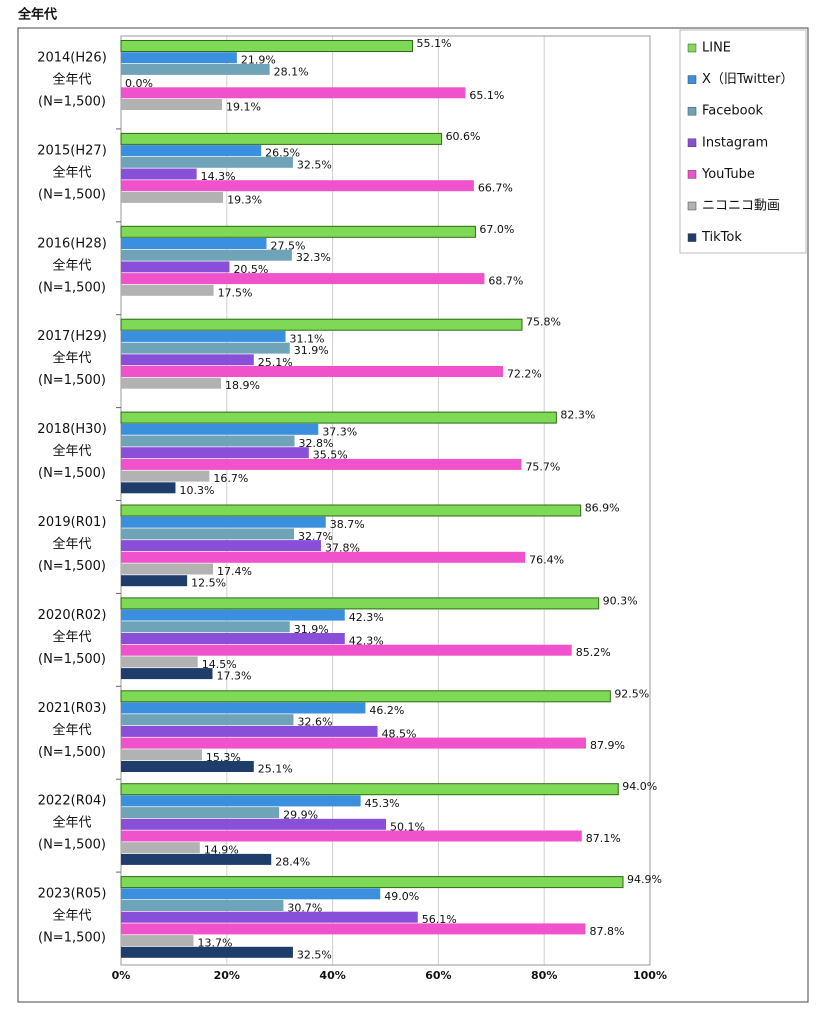  What do you see at coordinates (524, 374) in the screenshot?
I see `value-label: 72.2%` at bounding box center [524, 374].